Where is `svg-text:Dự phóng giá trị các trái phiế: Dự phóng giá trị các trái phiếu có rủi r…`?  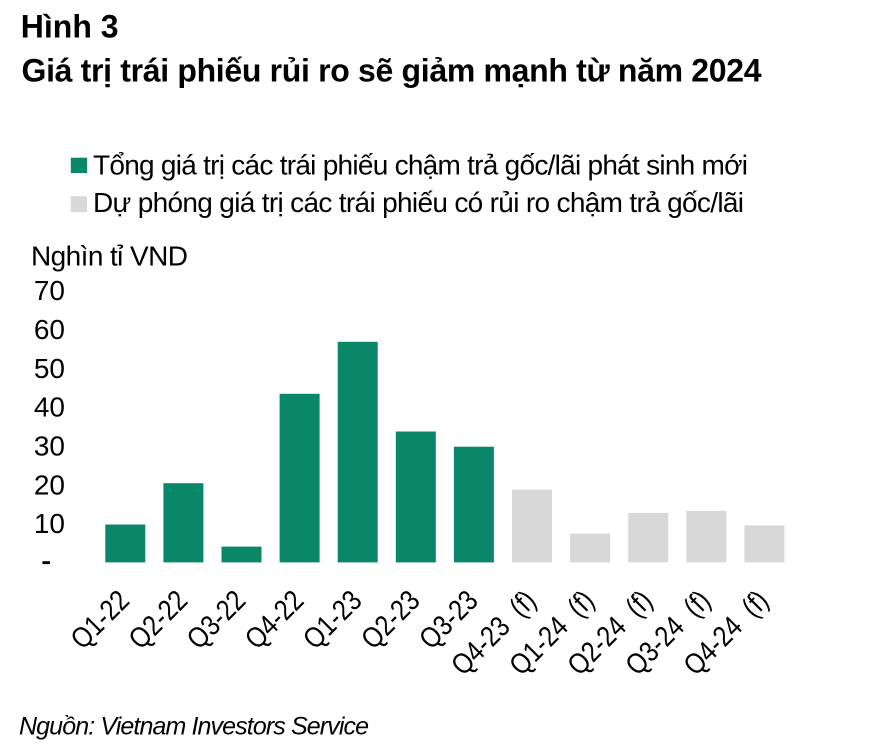 svg-text:Dự phóng giá trị các trái phiế: Dự phóng giá trị các trái phiếu có rủi r… is located at coordinates (418, 202).